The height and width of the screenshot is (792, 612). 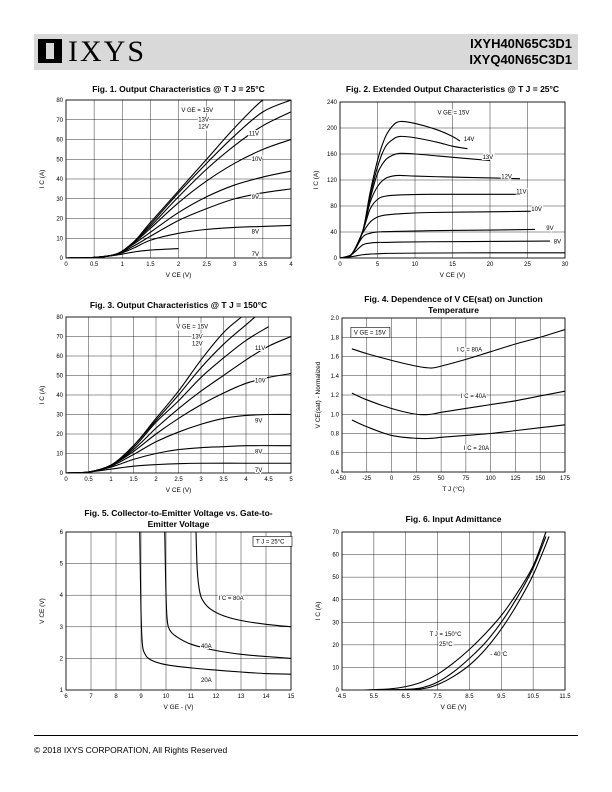 I want to click on fig3-xtick-label: 4.5, so click(x=268, y=480).